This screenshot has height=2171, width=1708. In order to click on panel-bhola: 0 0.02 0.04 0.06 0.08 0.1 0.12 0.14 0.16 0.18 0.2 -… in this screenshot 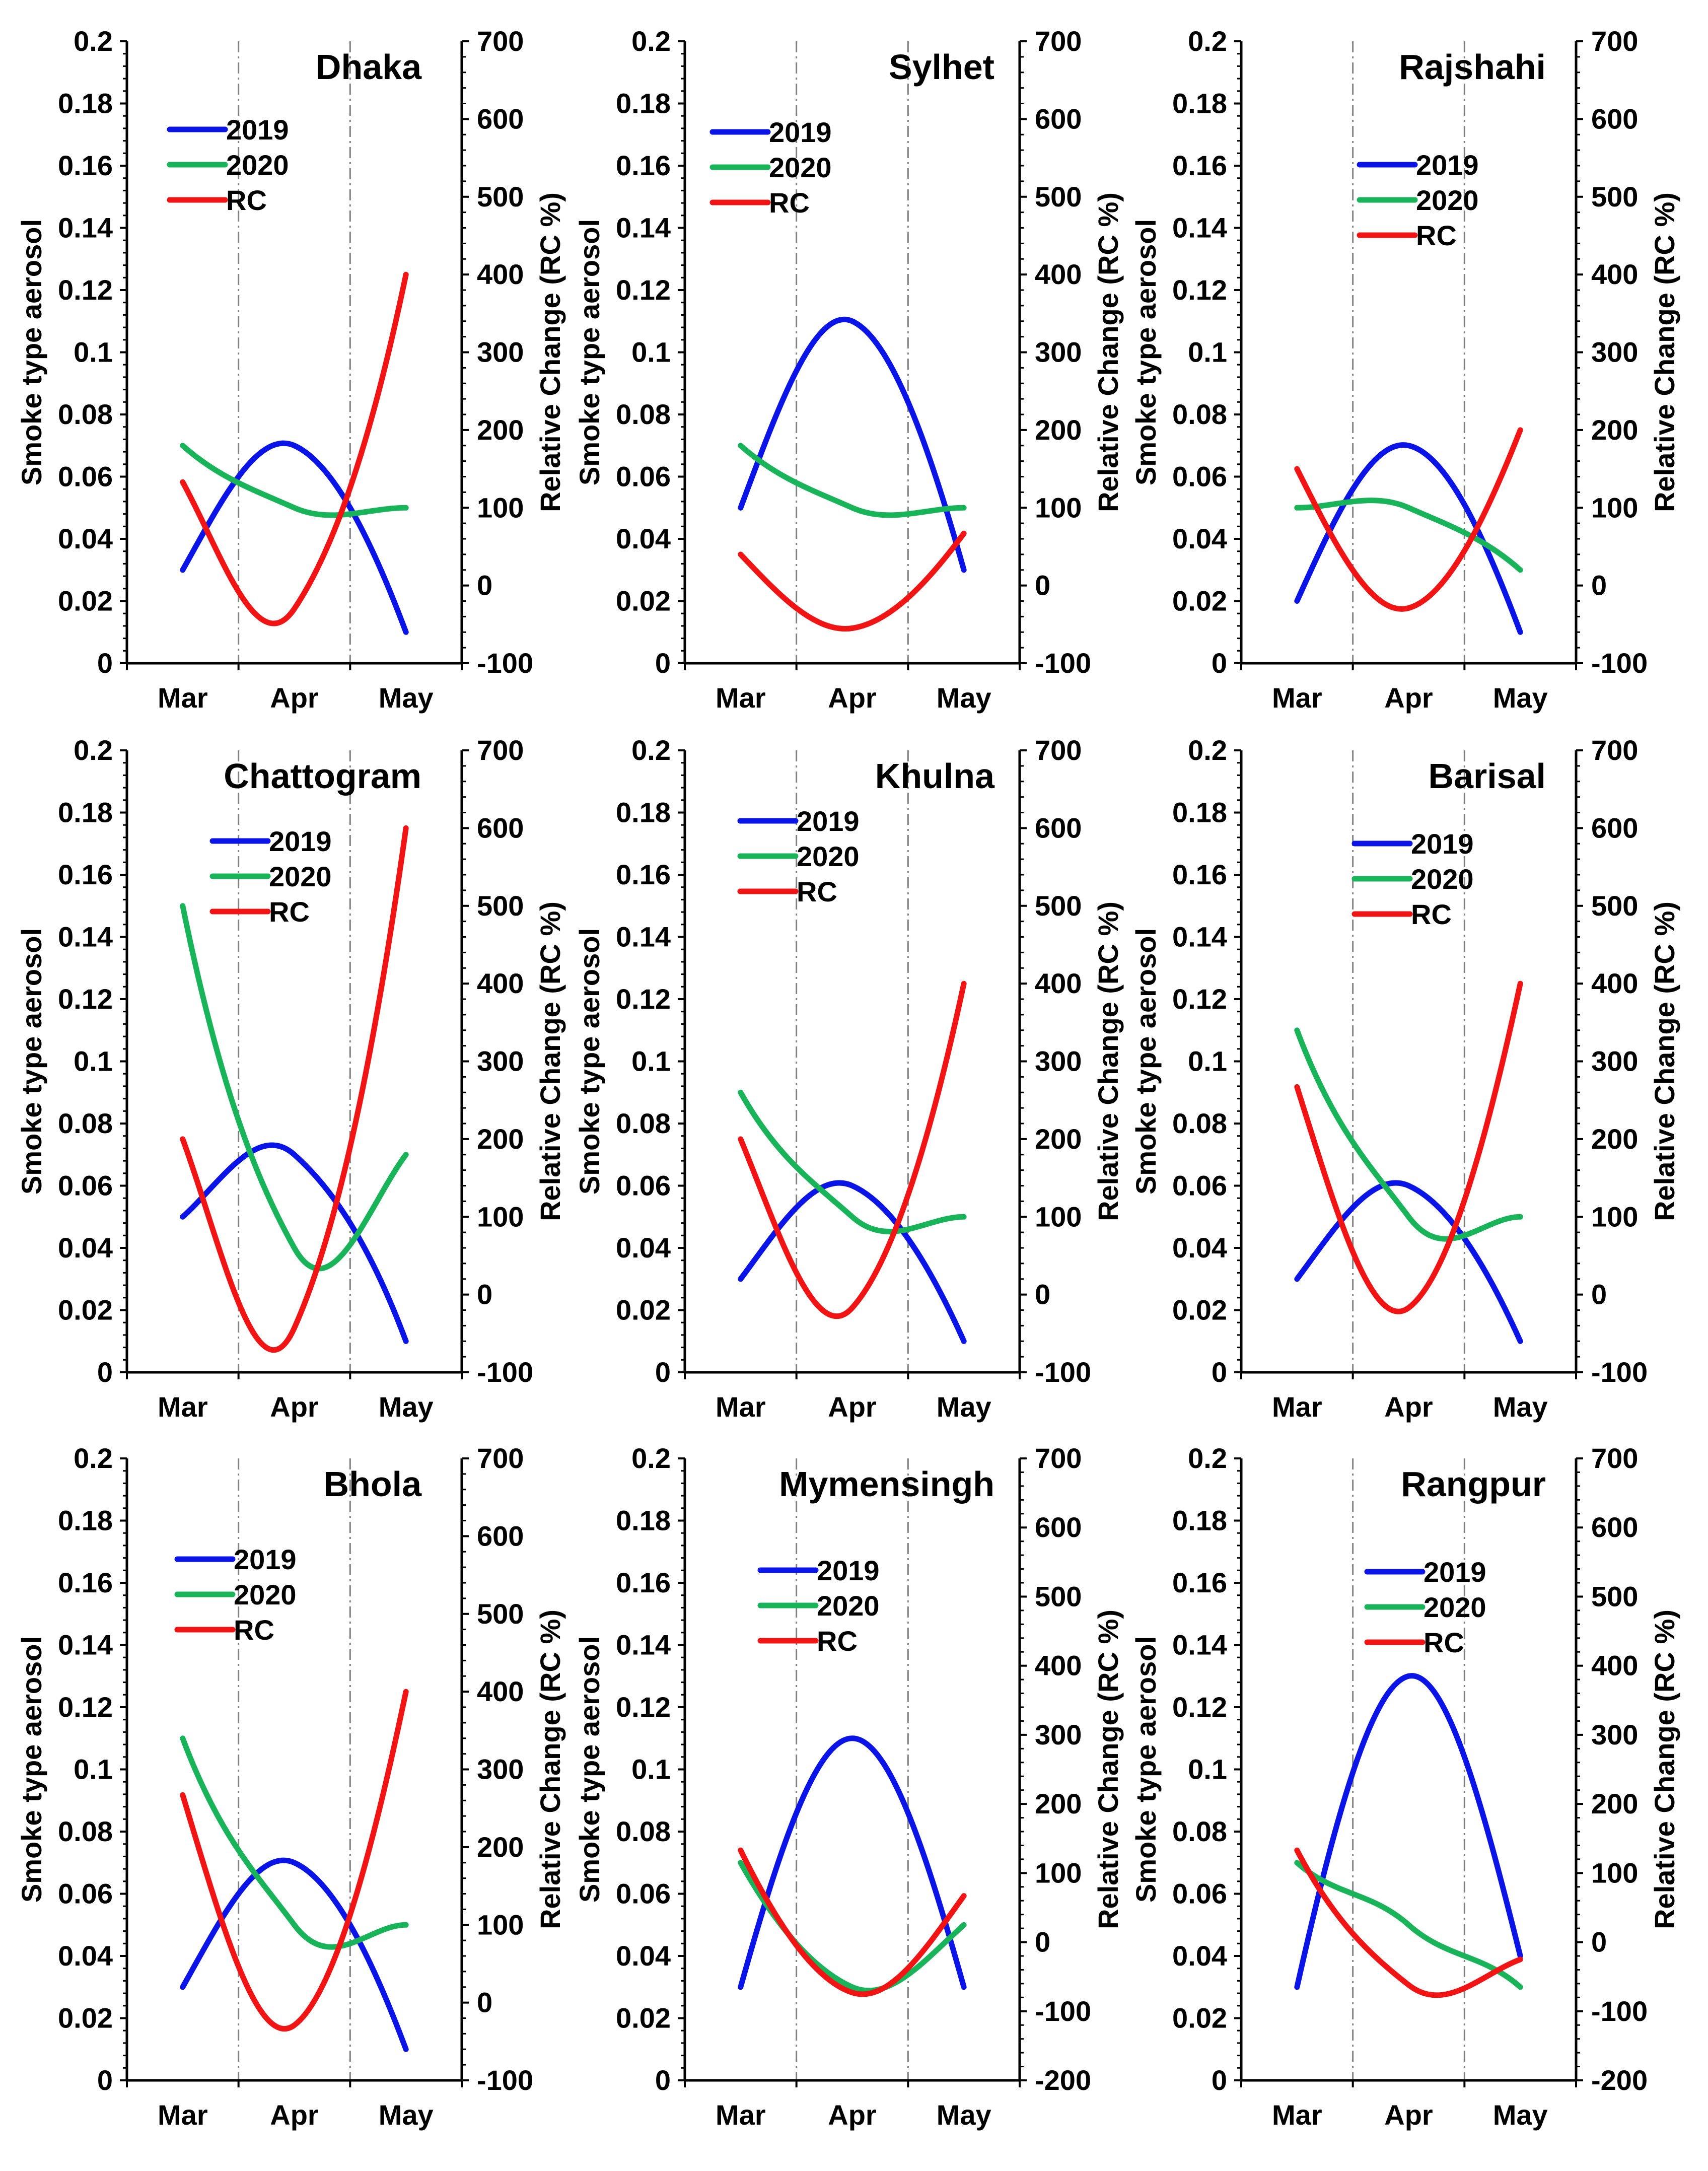, I will do `click(291, 1786)`.